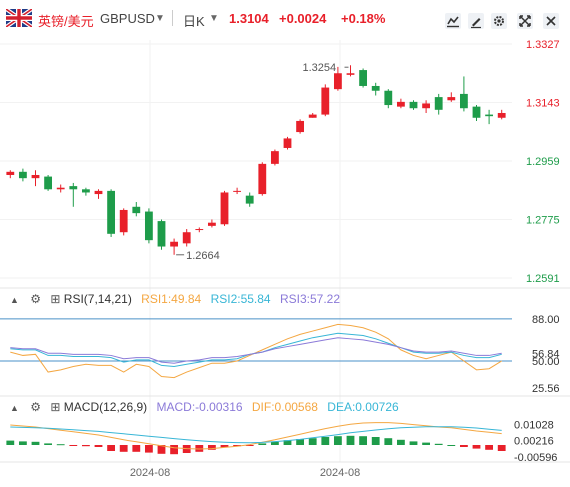 This screenshot has width=570, height=487. Describe the element at coordinates (535, 458) in the screenshot. I see `macd-axis-label: -0.00596` at that location.